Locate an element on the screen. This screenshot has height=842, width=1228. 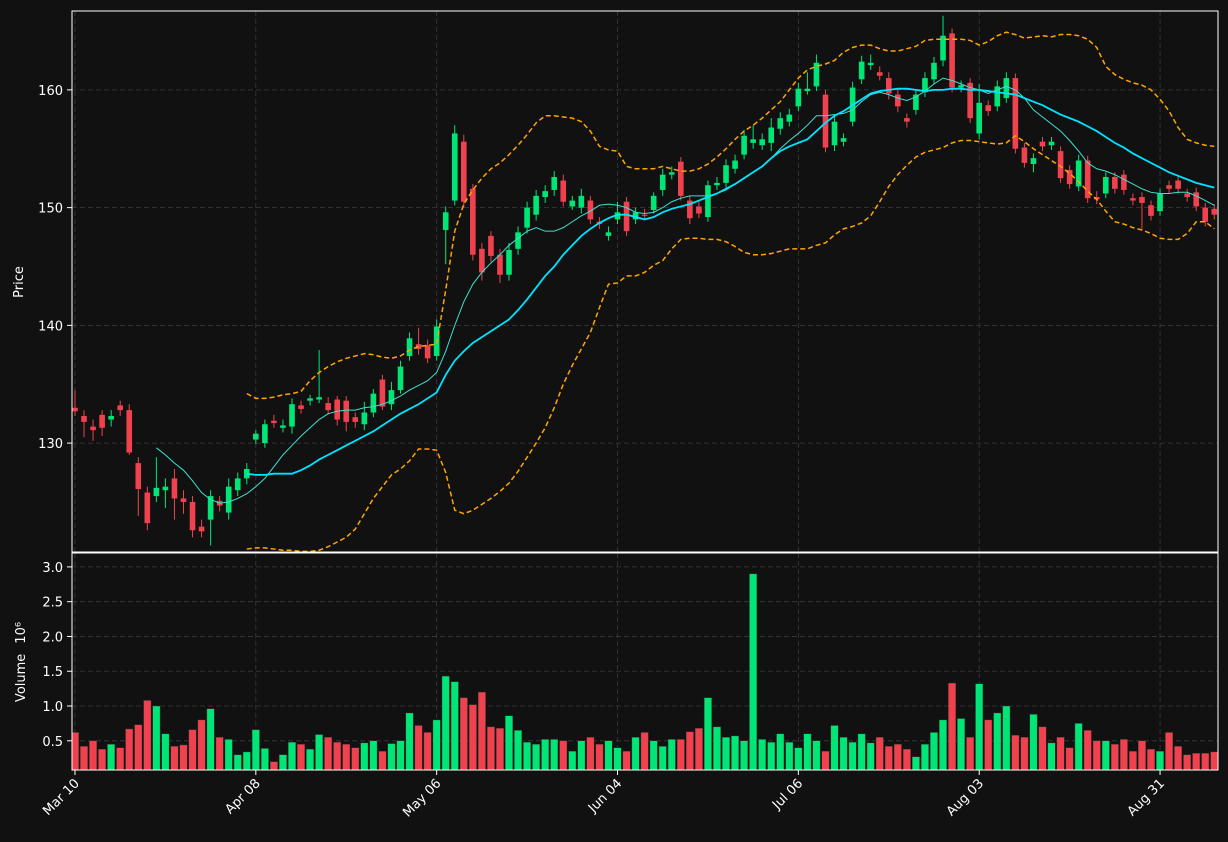
y-tick-label: 1.5 is located at coordinates (52, 672).